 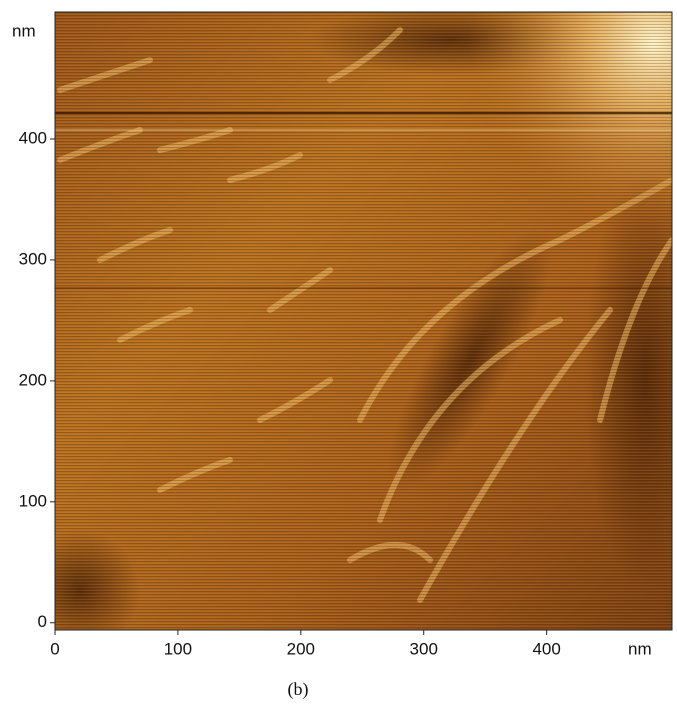 What do you see at coordinates (33, 137) in the screenshot?
I see `y-tick-label: 400` at bounding box center [33, 137].